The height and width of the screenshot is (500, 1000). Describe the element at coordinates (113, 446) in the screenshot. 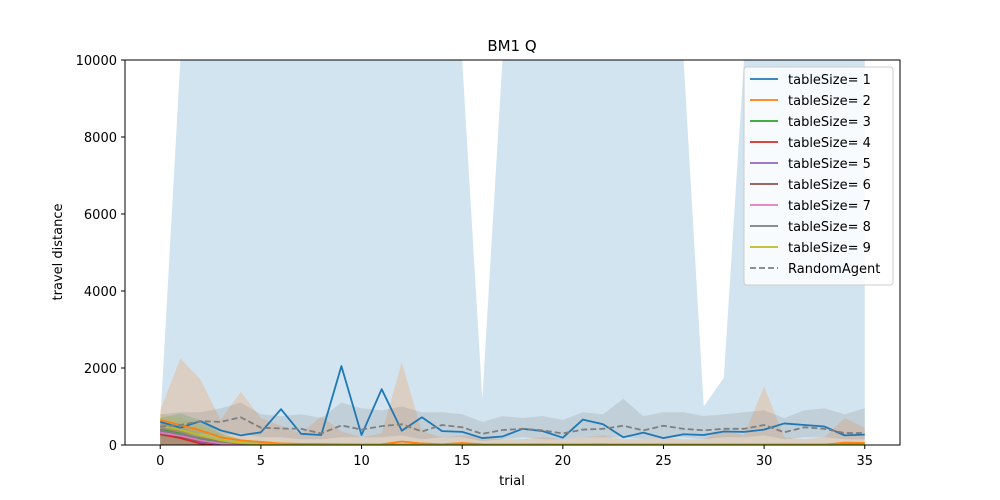

I see `y-tick-label: 0` at that location.